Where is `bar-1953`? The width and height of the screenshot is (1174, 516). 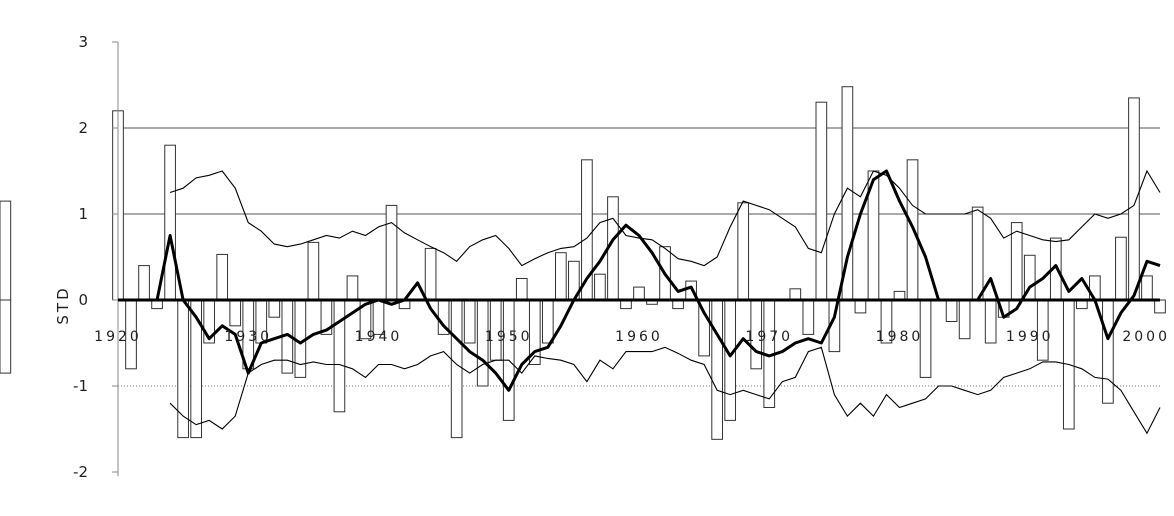 bar-1953 is located at coordinates (547, 321).